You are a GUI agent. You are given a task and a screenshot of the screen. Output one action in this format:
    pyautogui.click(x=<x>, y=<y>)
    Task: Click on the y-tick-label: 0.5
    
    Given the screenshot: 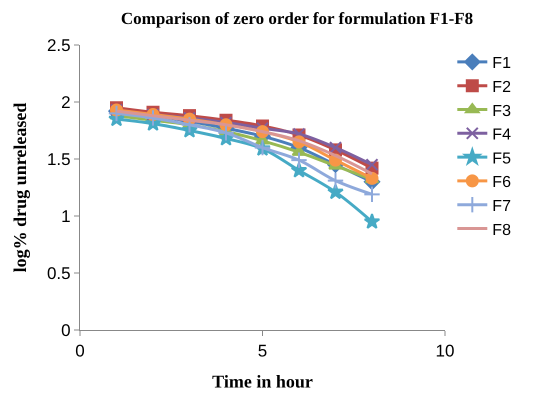 What is the action you would take?
    pyautogui.click(x=58, y=273)
    